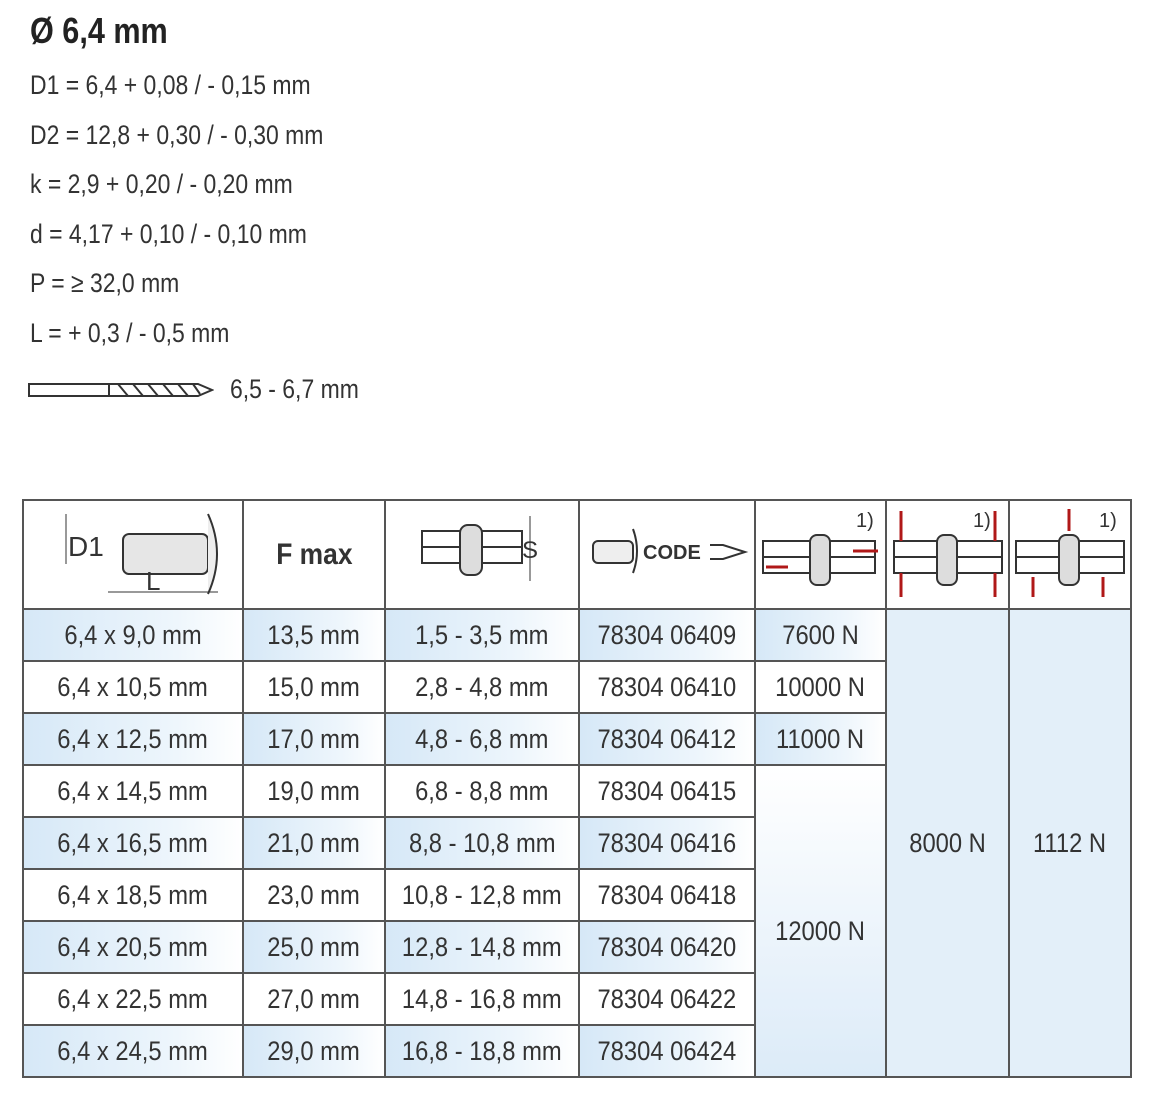  I want to click on table-cell: 6,4 x 9,0 mm, so click(133, 635).